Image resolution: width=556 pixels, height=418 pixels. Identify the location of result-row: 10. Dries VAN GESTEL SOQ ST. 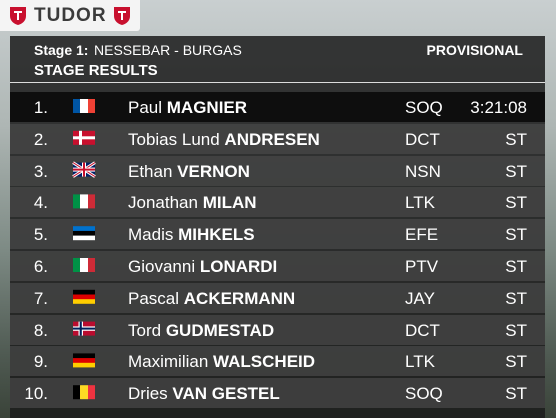
(277, 393).